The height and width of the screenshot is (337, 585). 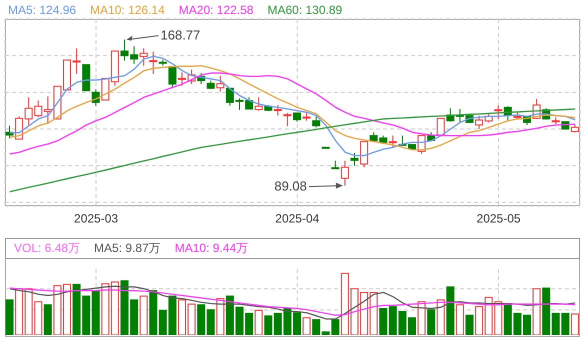 I want to click on x-tick-label: 2025-04, so click(x=297, y=219).